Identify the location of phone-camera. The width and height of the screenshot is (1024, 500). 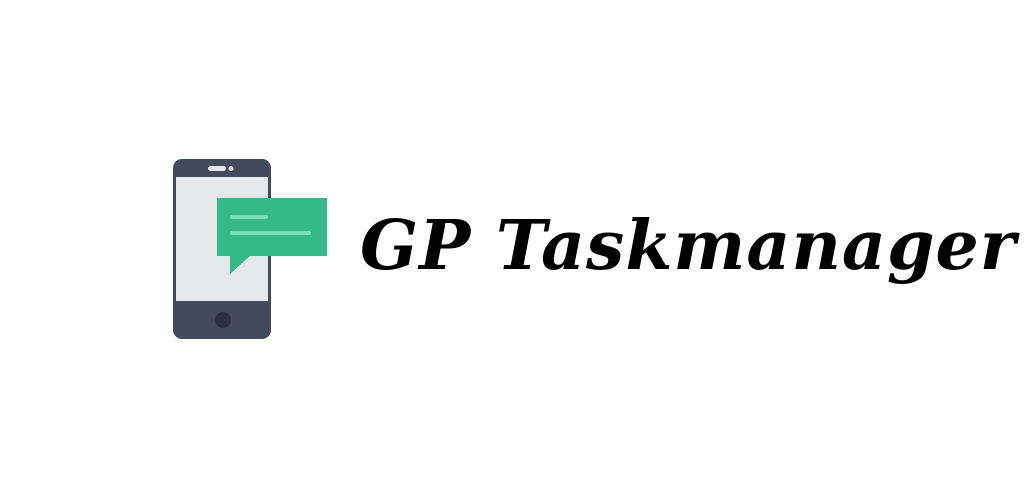
(231, 168).